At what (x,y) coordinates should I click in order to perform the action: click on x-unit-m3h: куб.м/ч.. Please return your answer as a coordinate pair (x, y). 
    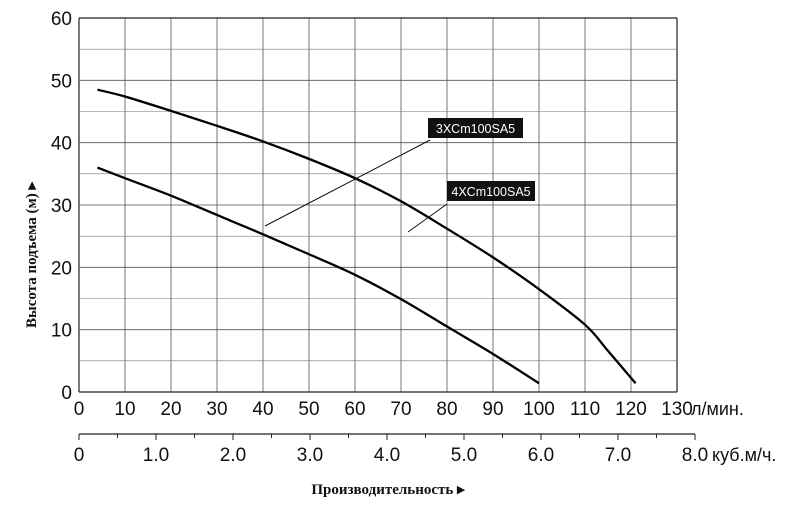
    Looking at the image, I should click on (744, 455).